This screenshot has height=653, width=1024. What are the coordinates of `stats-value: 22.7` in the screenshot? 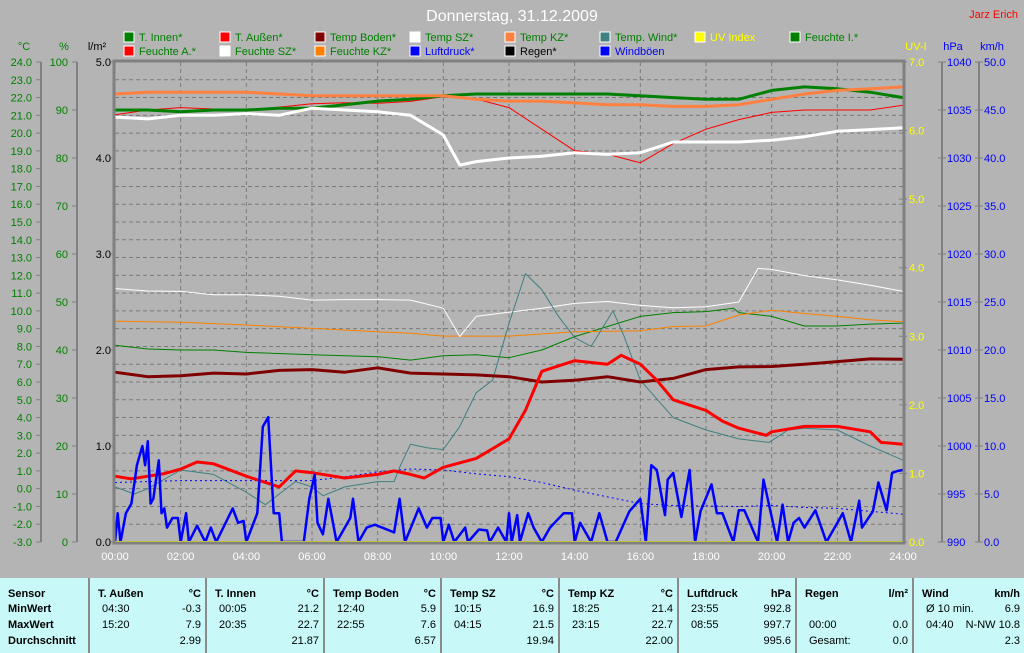 It's located at (308, 625).